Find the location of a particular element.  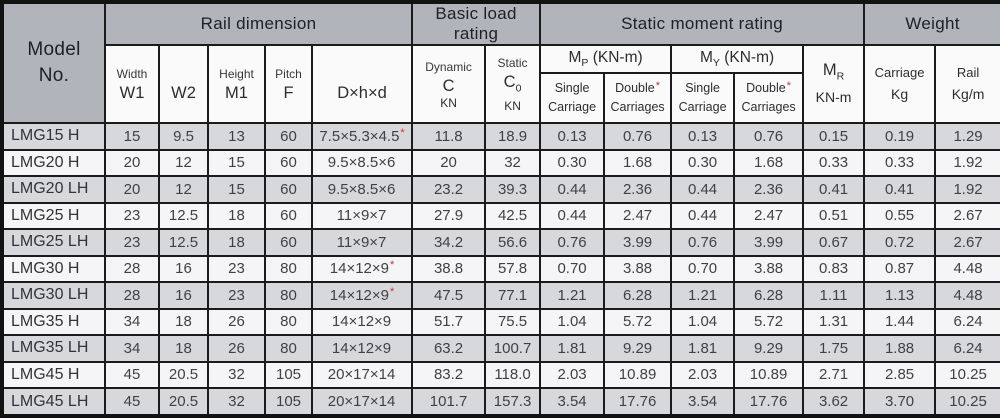

w1-cell: 20 is located at coordinates (132, 163).